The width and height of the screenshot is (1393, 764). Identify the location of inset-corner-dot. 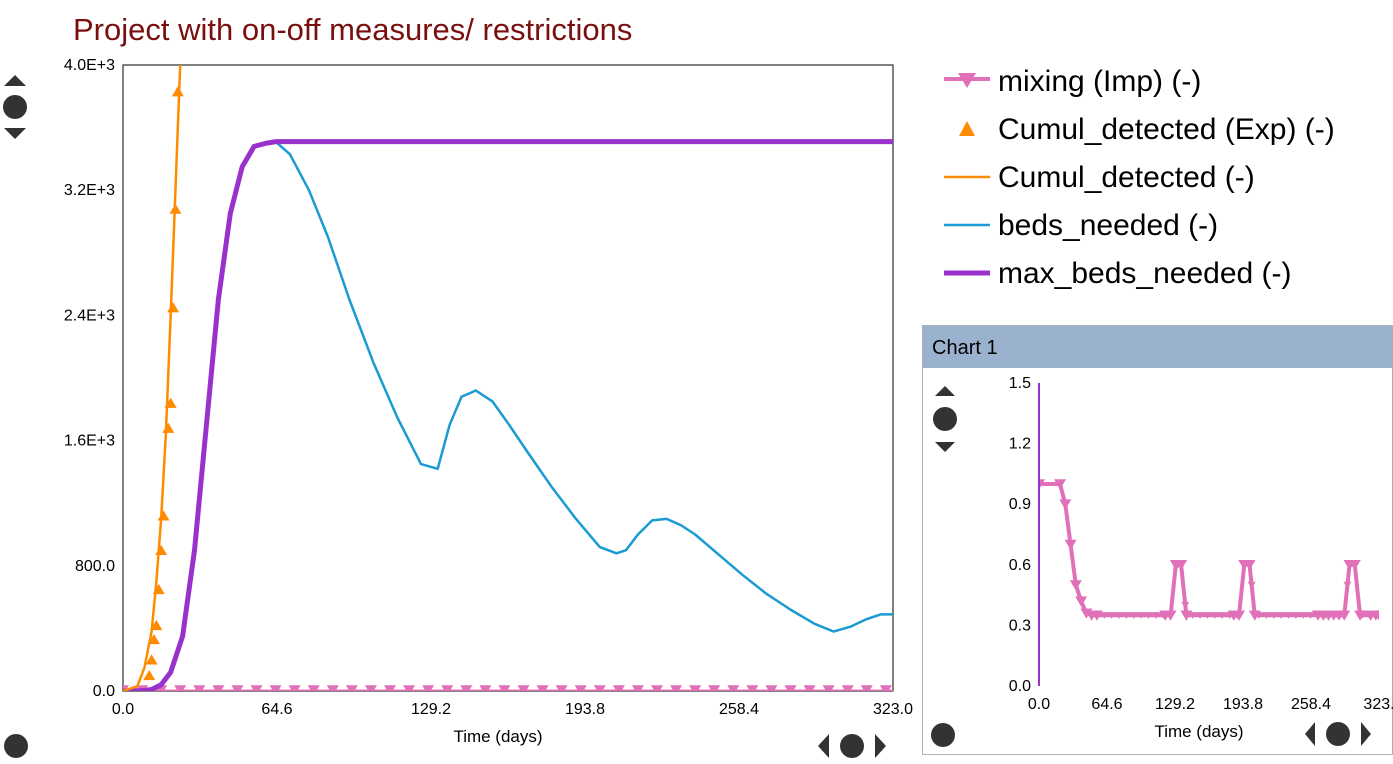
(943, 735).